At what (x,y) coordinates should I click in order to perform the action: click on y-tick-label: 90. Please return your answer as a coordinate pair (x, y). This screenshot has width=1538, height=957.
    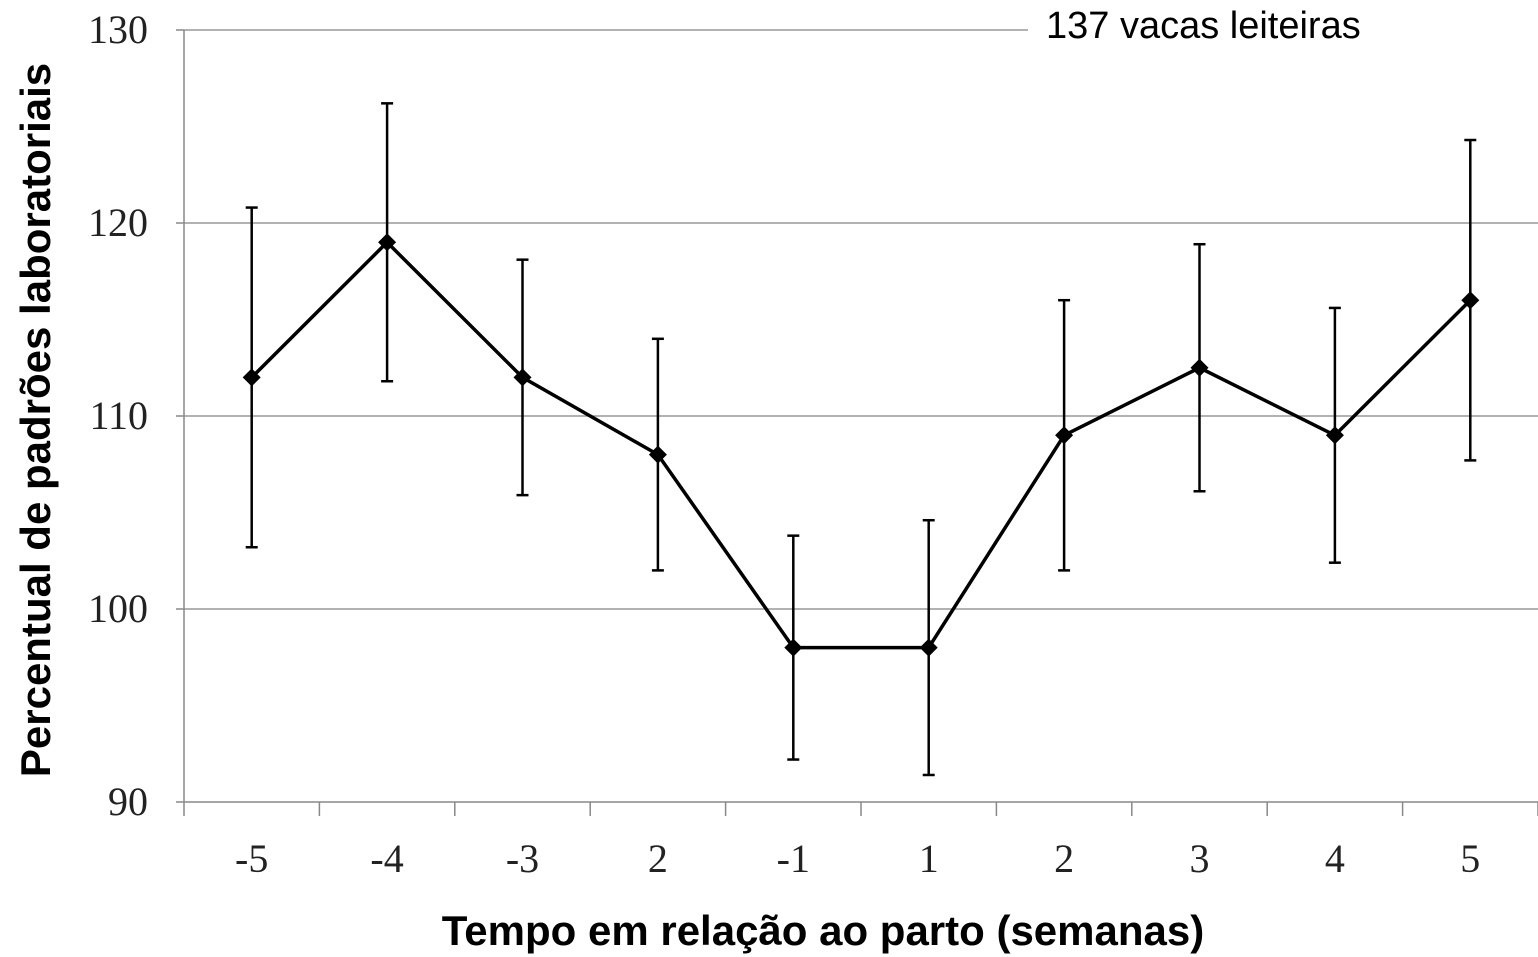
    Looking at the image, I should click on (128, 801).